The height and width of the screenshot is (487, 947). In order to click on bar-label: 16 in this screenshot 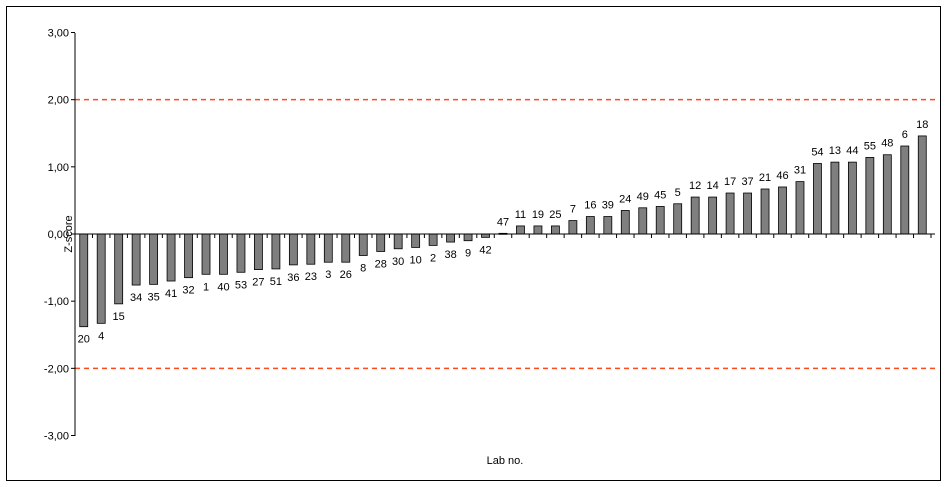, I will do `click(590, 206)`.